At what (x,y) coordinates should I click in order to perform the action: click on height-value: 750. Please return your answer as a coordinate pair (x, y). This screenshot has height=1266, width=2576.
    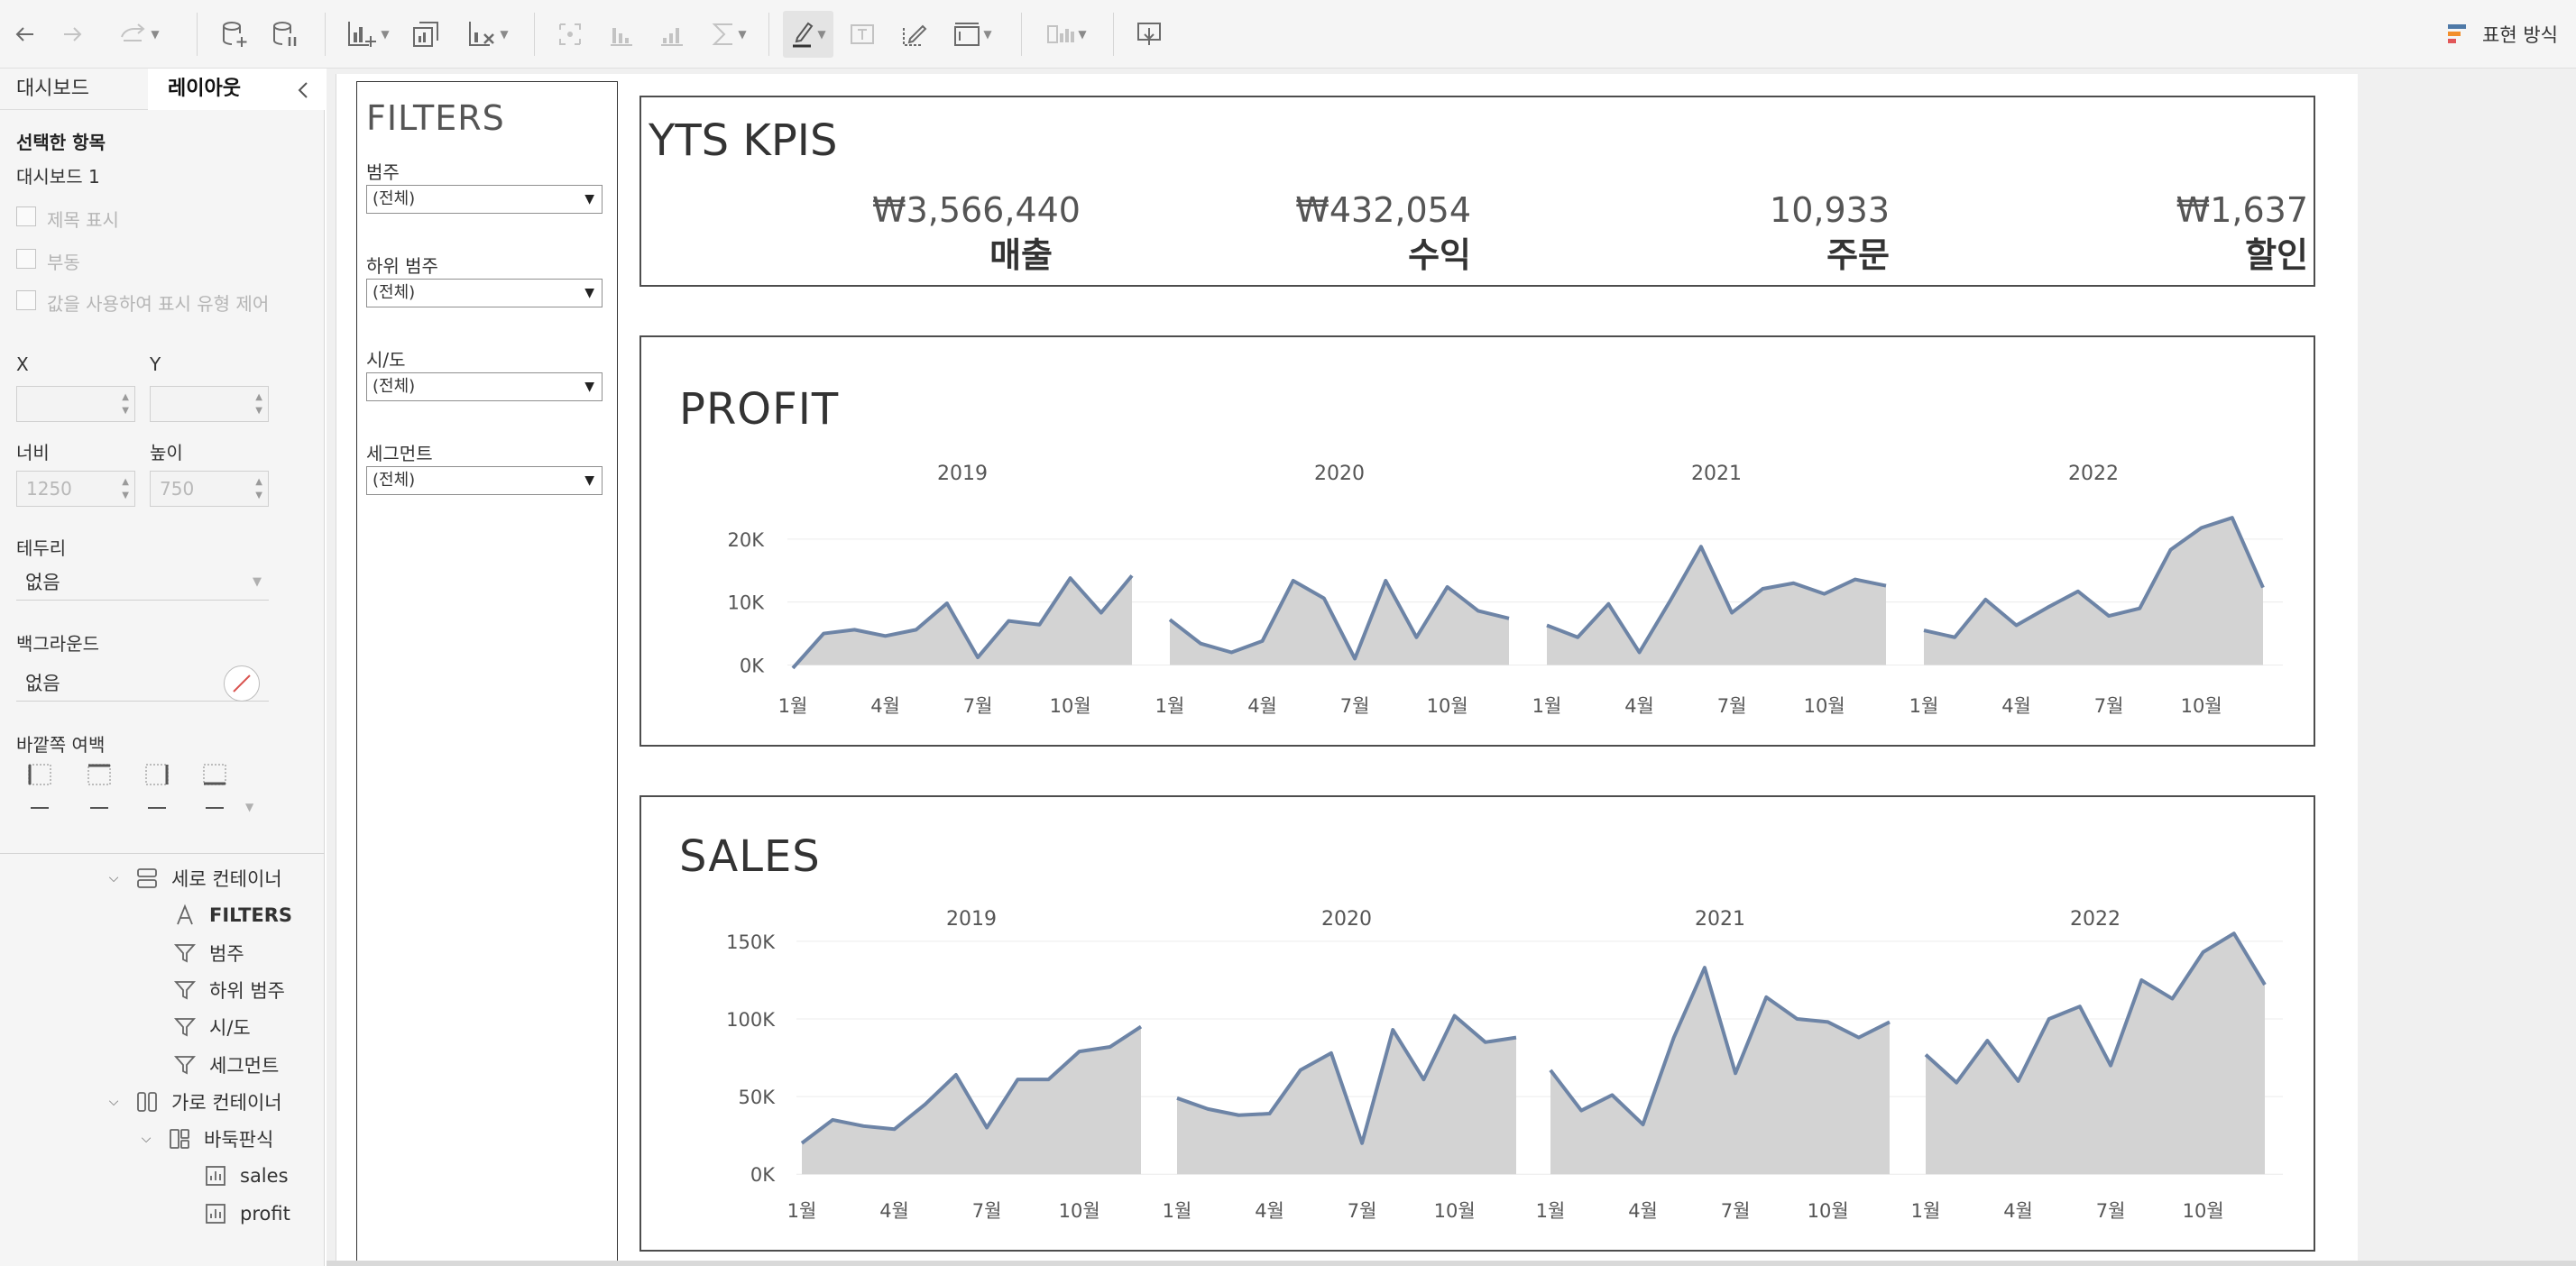
    Looking at the image, I should click on (177, 489).